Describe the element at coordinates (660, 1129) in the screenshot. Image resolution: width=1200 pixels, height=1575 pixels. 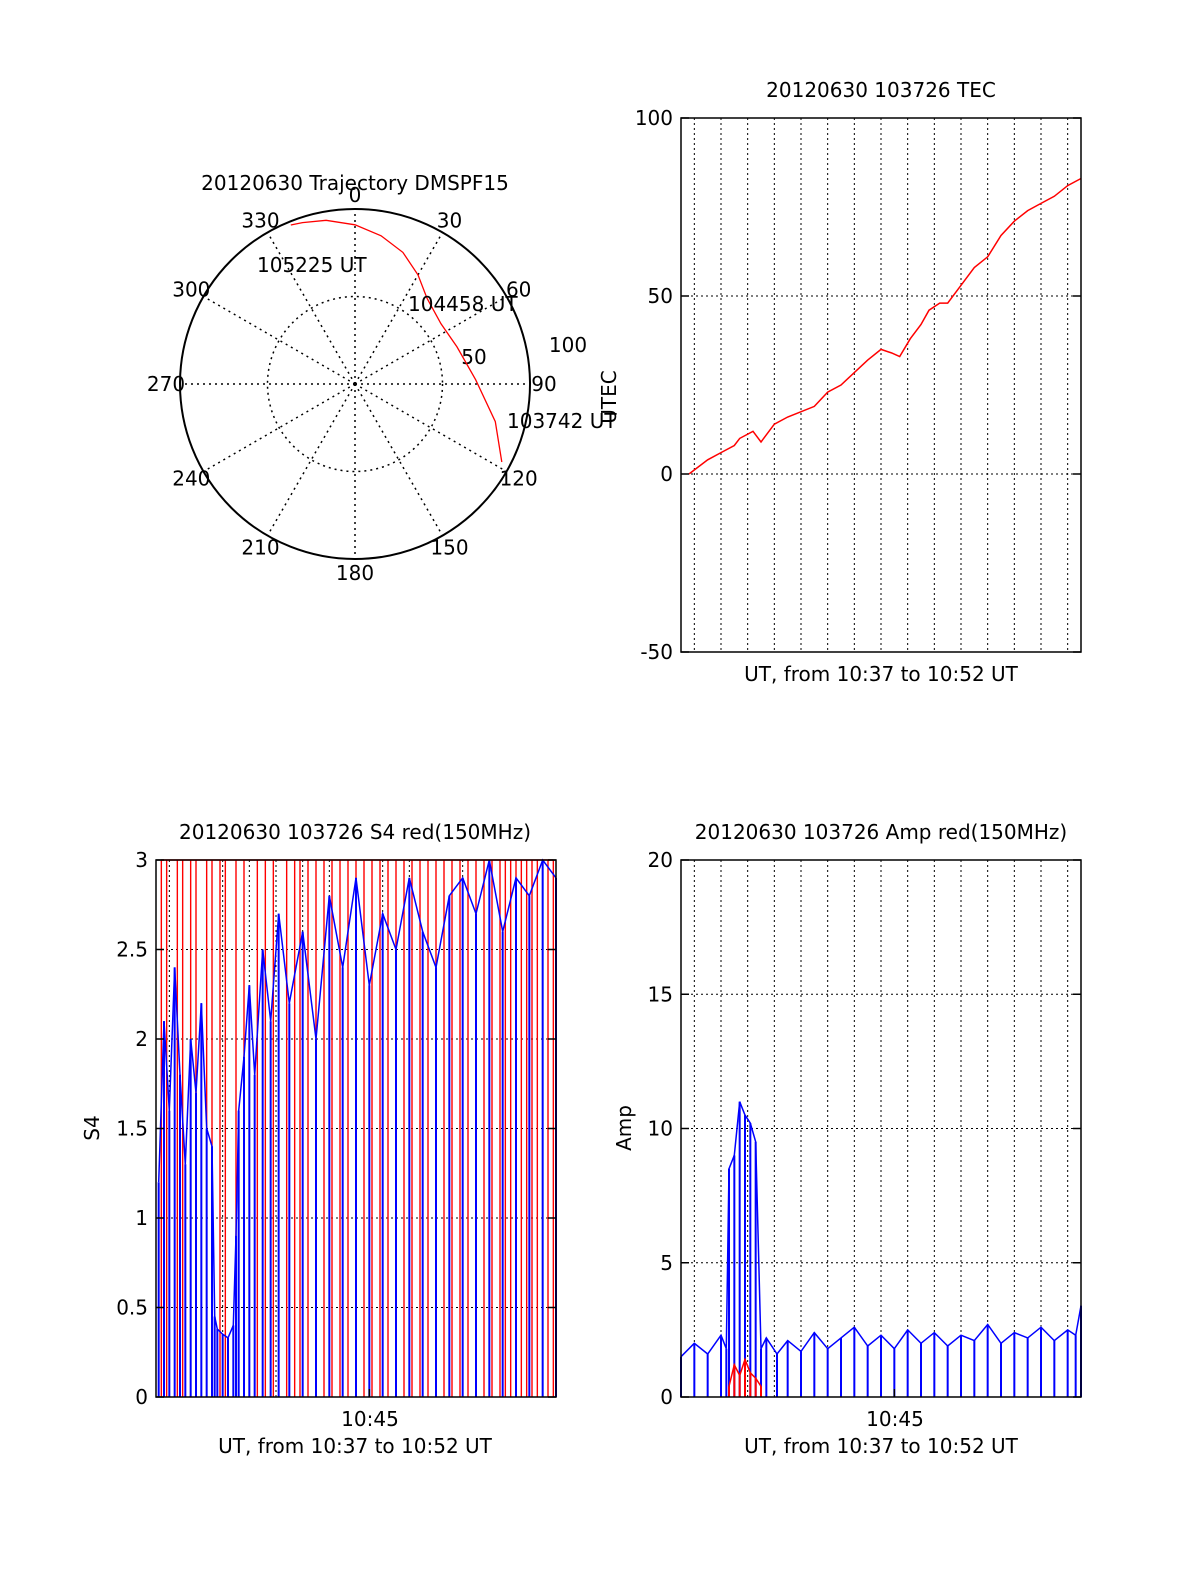
I see `amp-ytick-label: 10` at that location.